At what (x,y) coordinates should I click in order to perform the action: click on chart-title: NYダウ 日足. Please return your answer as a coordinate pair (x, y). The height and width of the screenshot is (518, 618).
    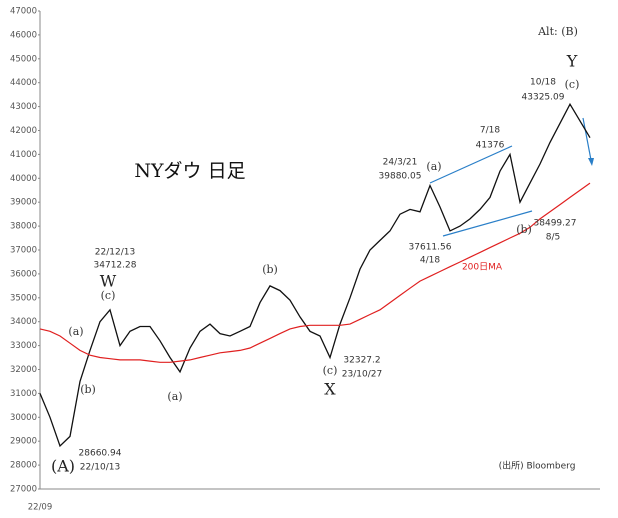
    Looking at the image, I should click on (189, 171).